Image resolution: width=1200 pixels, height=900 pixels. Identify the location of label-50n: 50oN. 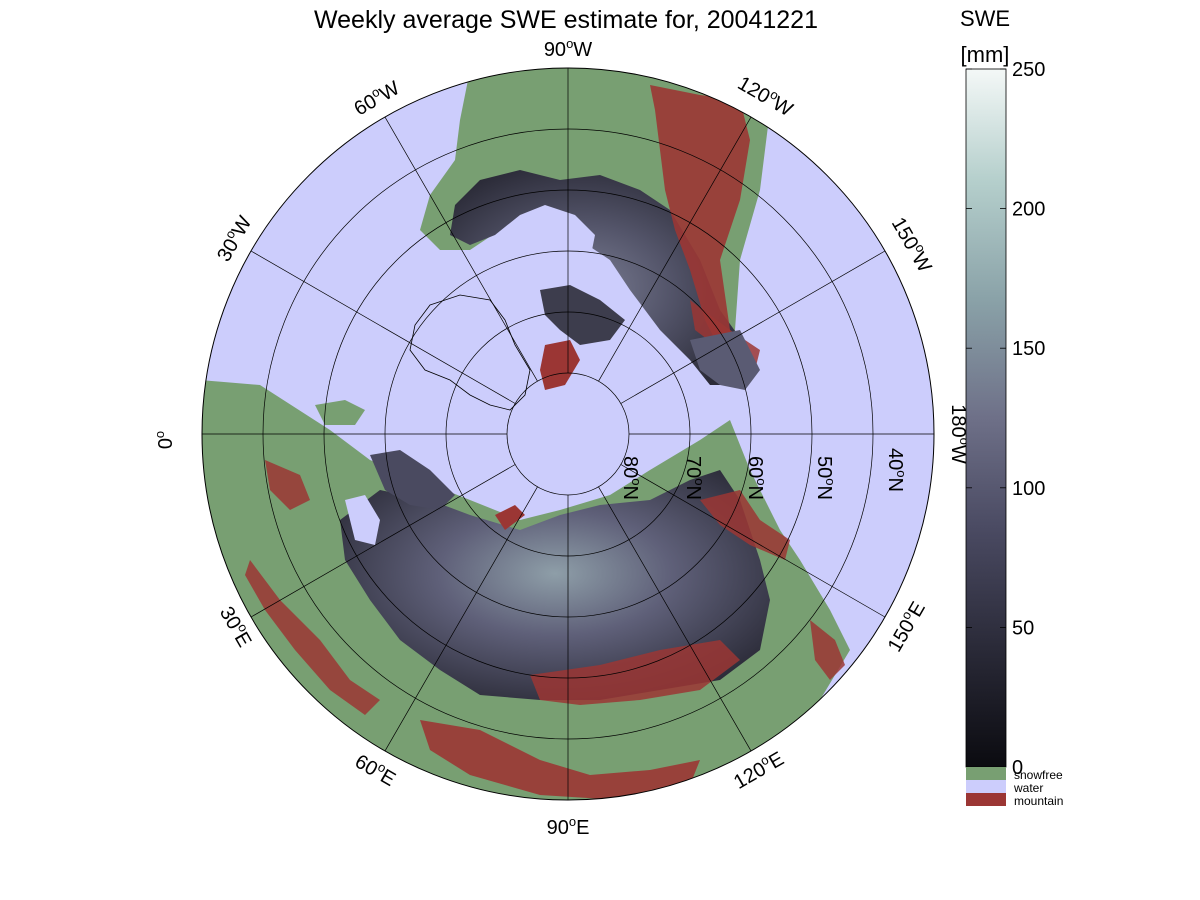
(825, 478).